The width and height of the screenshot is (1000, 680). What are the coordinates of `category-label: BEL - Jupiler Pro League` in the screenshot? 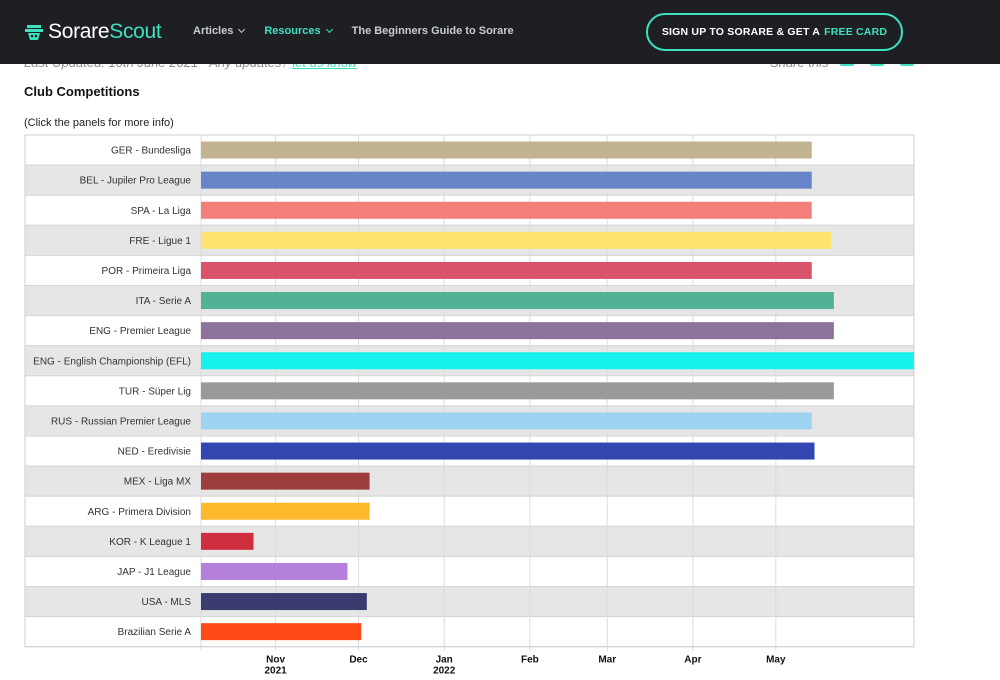 It's located at (136, 181).